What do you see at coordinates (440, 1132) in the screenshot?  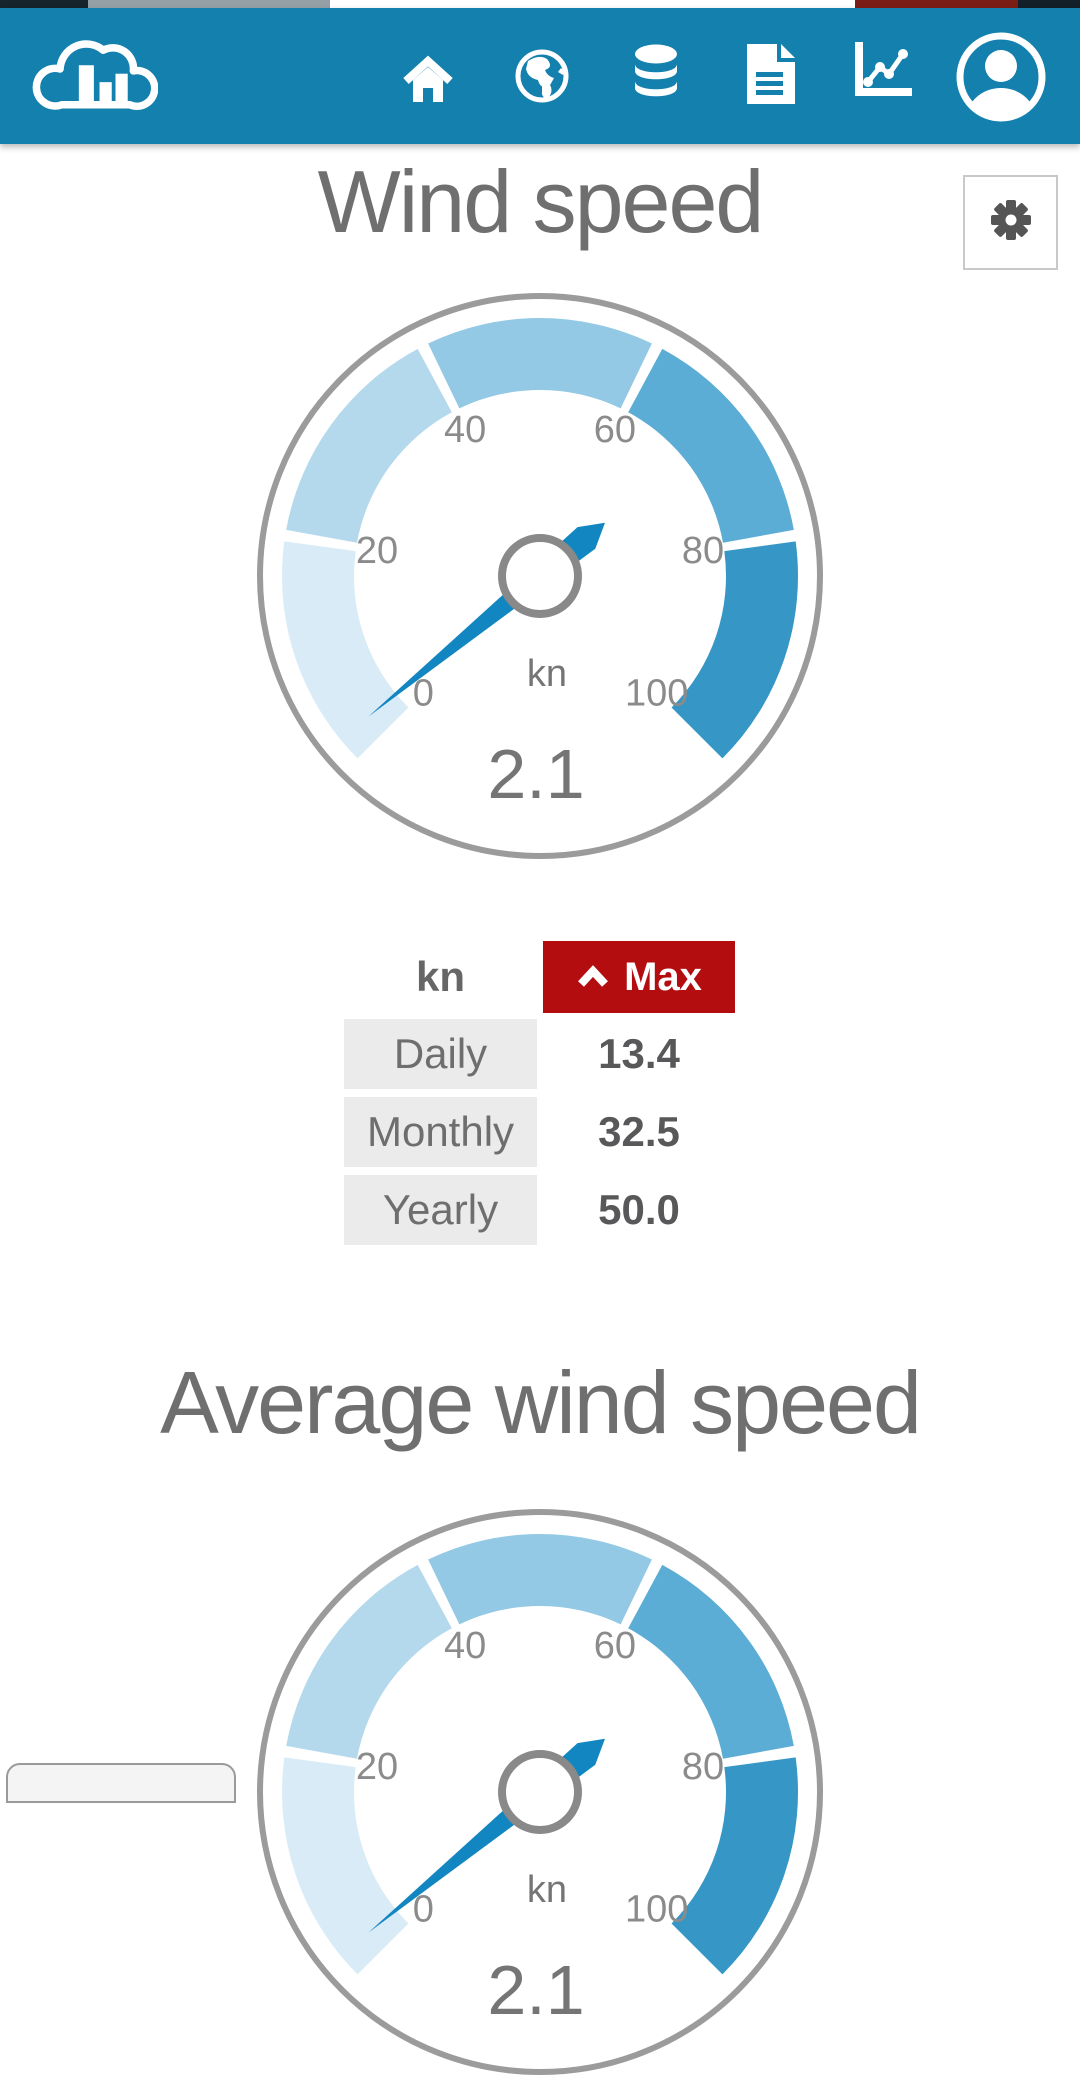 I see `period-cell-monthly: Monthly` at bounding box center [440, 1132].